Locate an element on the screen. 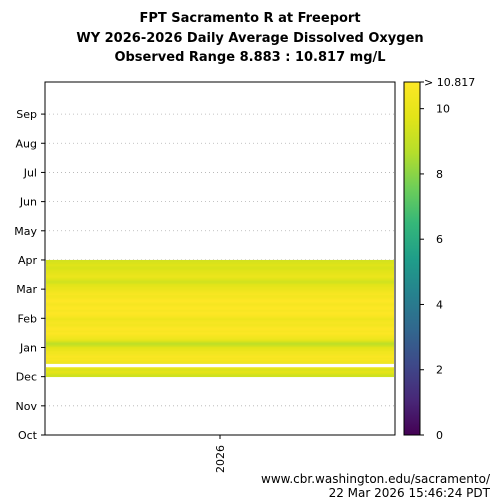 This screenshot has height=501, width=500. footer-timestamp: 22 Mar 2026 15:46:24 PDT is located at coordinates (409, 493).